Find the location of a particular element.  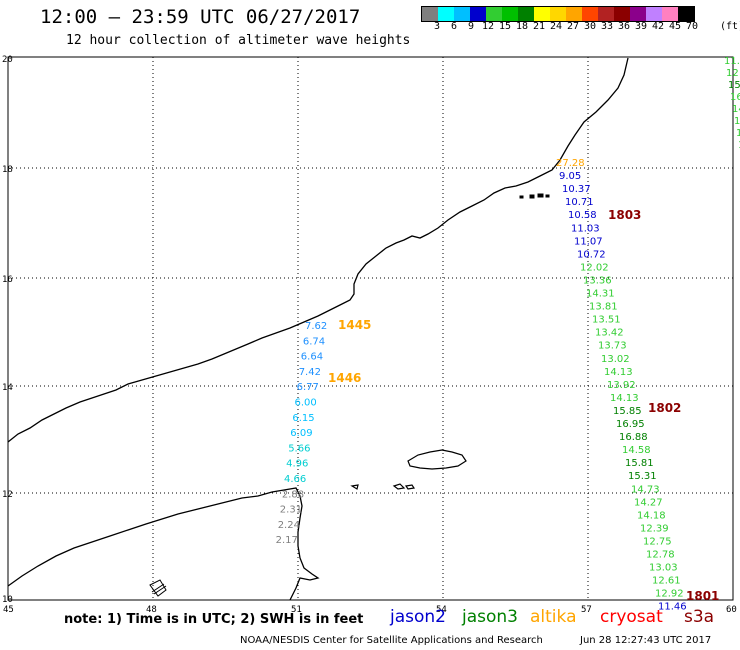

wave-height-value: 16.88 is located at coordinates (633, 437).